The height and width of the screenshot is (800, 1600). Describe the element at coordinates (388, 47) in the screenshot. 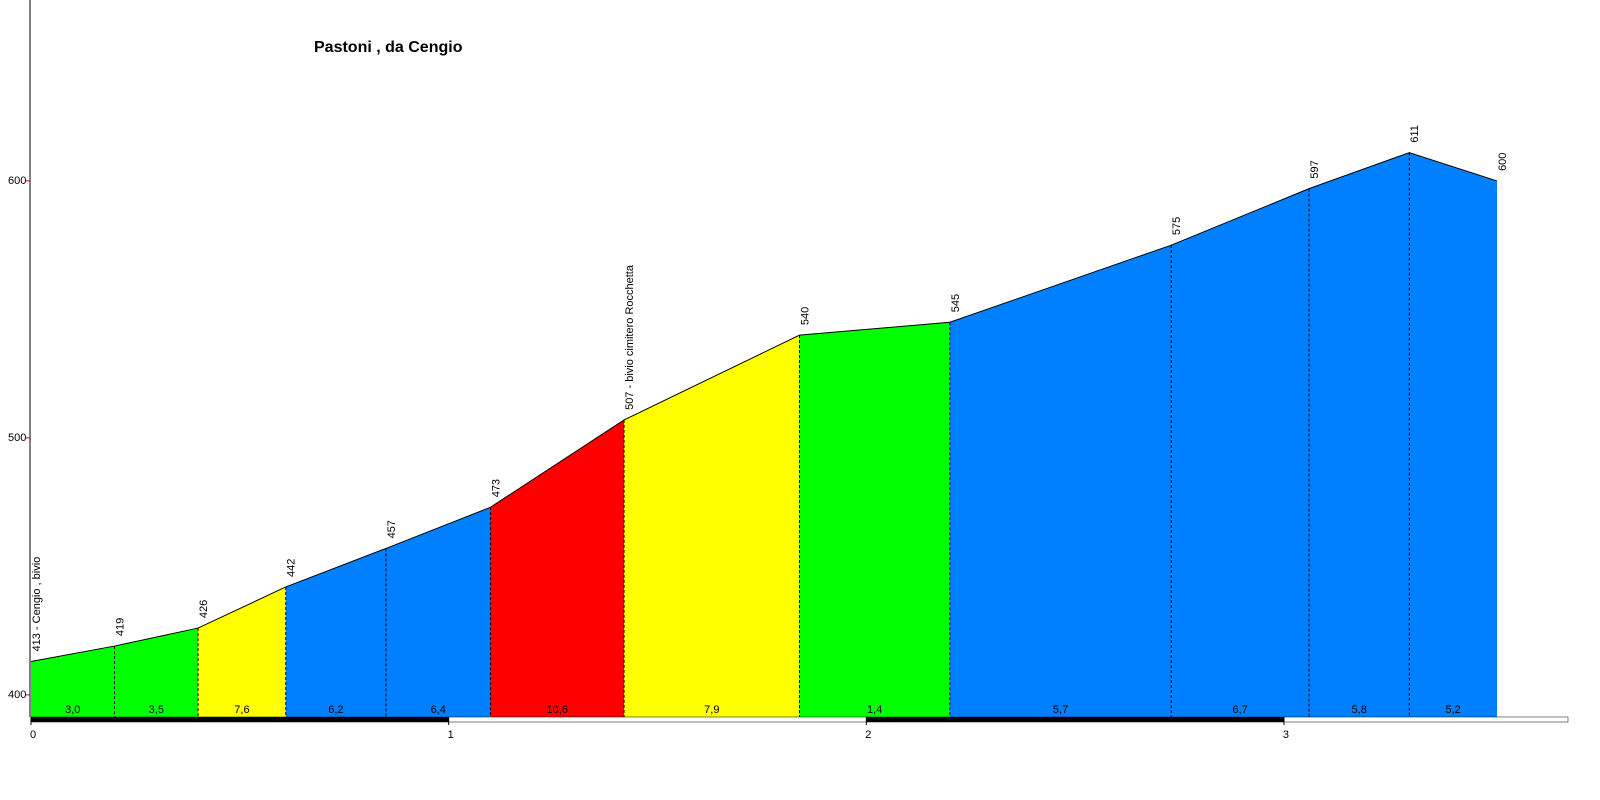

I see `chart-title: Pastoni , da Cengio` at that location.